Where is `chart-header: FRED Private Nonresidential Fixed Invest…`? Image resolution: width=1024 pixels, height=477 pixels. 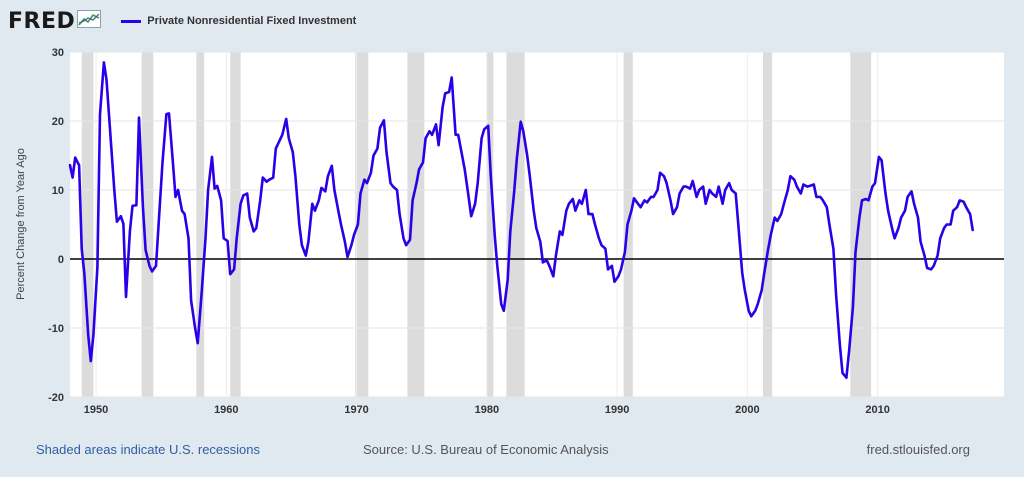
chart-header: FRED Private Nonresidential Fixed Invest… is located at coordinates (182, 21).